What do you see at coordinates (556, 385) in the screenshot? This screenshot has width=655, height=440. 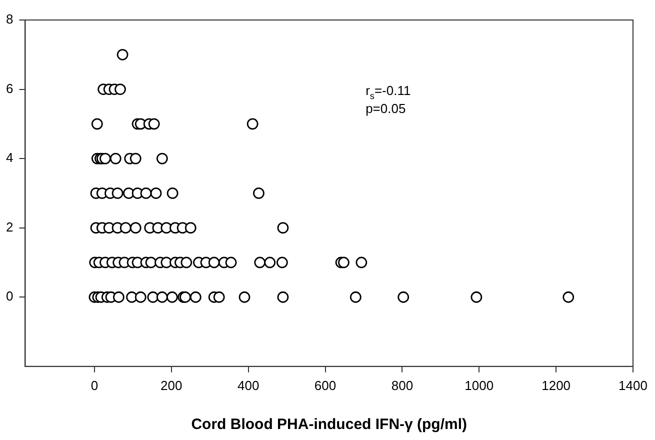 I see `x-tick-label: 1200` at bounding box center [556, 385].